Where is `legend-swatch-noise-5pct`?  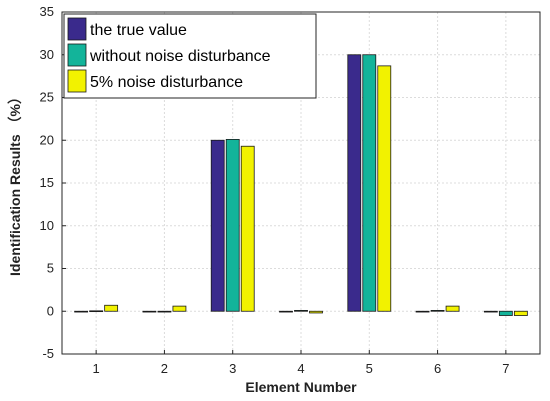
legend-swatch-noise-5pct is located at coordinates (77, 81).